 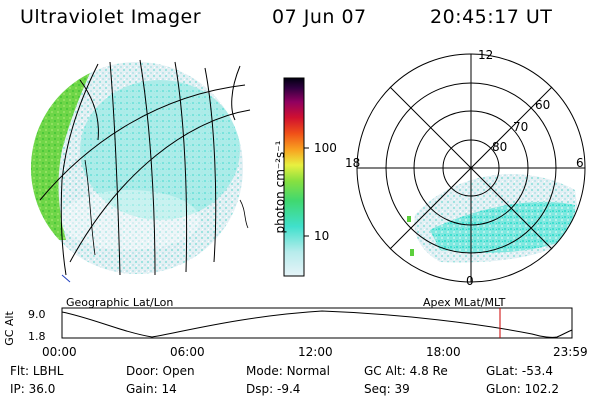 I want to click on mlt-label-top: 12, so click(x=486, y=55).